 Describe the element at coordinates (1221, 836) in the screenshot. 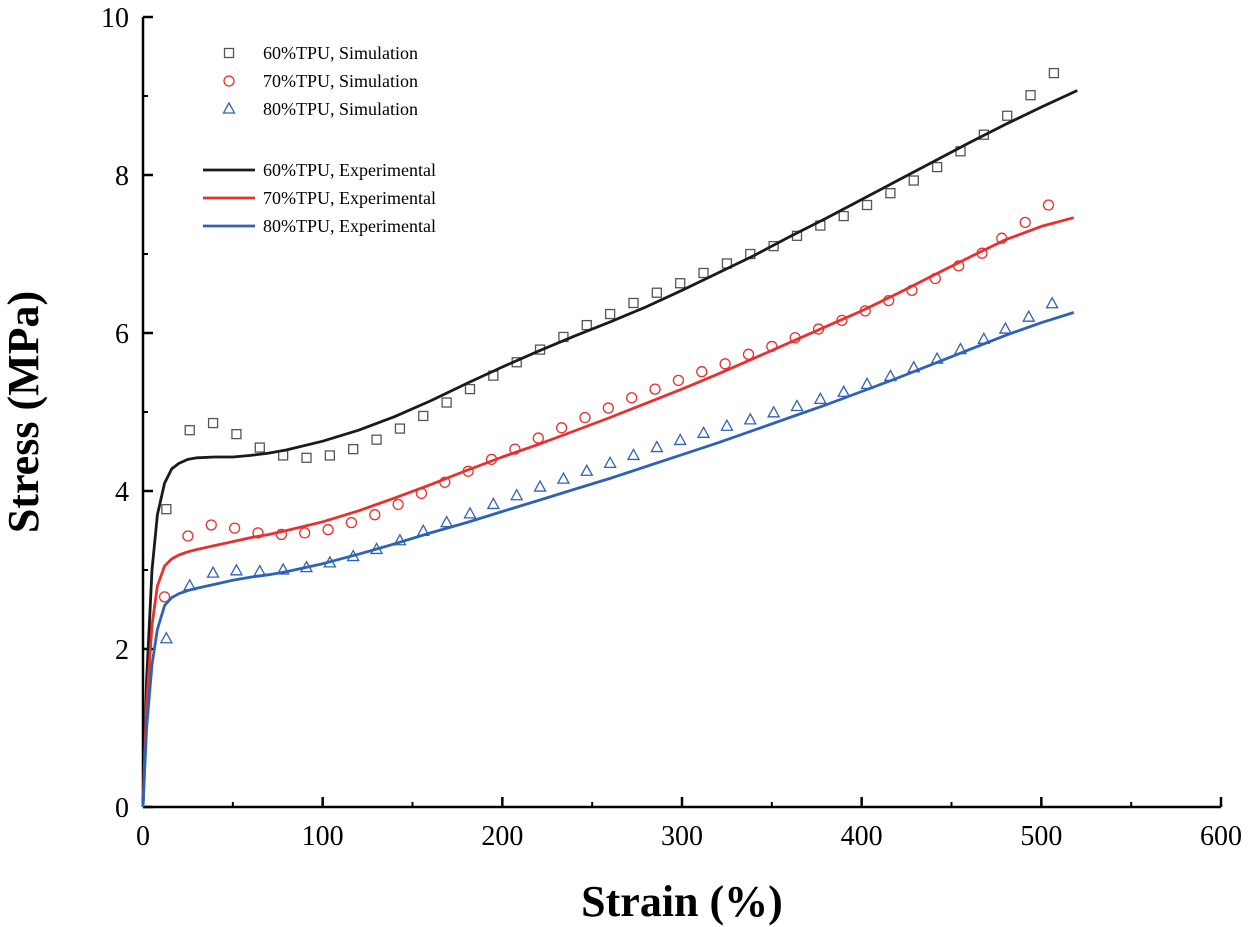

I see `x-tick-label: 600` at that location.